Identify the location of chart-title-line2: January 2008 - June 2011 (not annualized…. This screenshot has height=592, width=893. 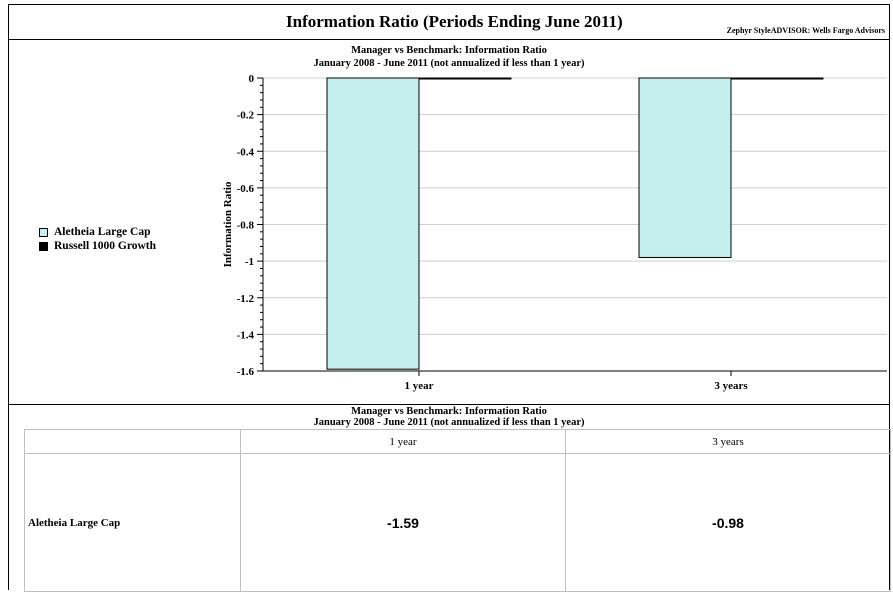
(449, 63).